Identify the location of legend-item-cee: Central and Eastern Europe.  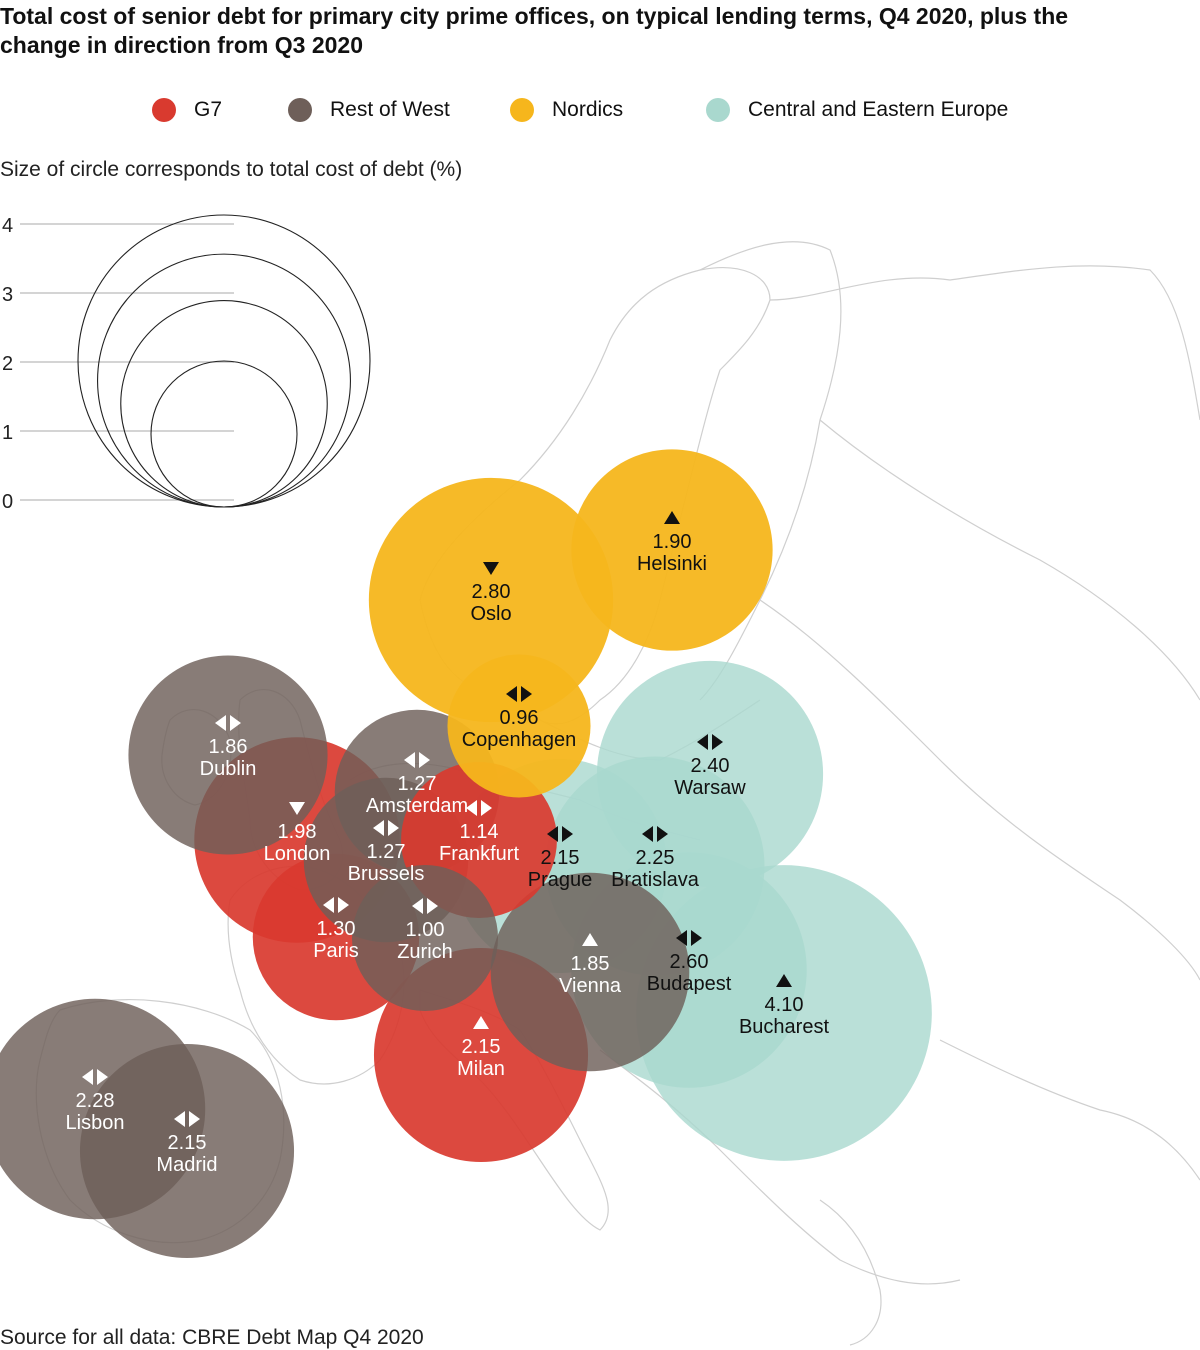
(857, 110).